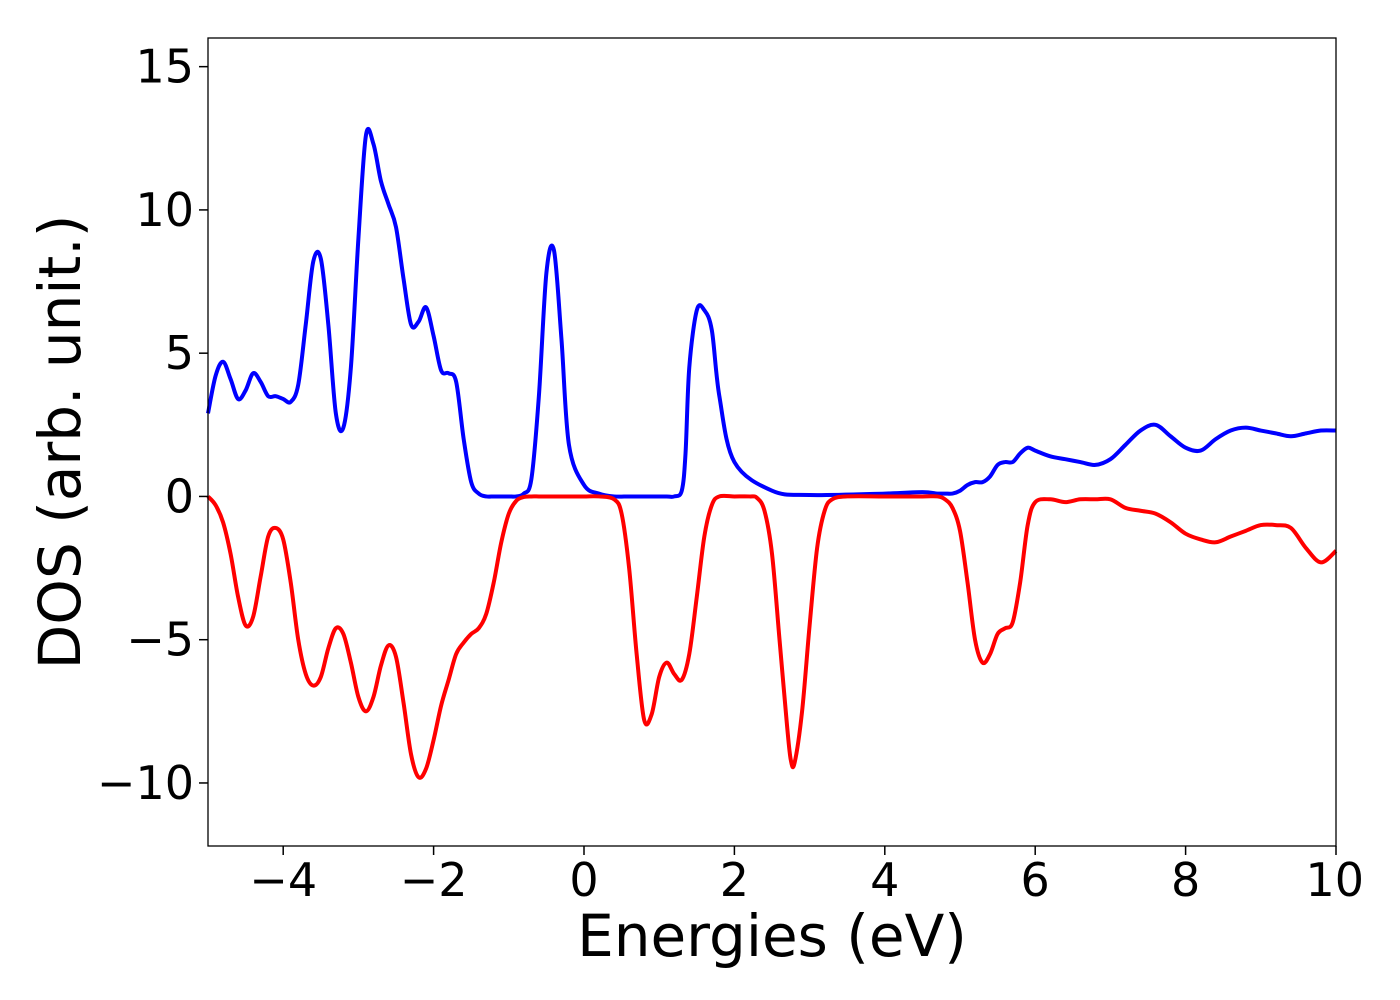 Image resolution: width=1400 pixels, height=1000 pixels. What do you see at coordinates (164, 67) in the screenshot?
I see `y-tick-label: 15` at bounding box center [164, 67].